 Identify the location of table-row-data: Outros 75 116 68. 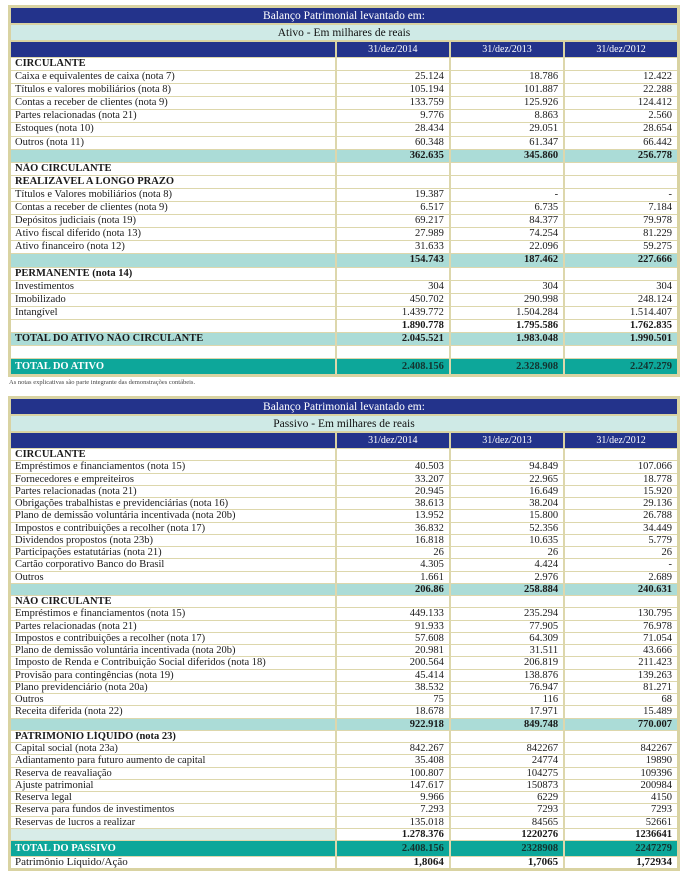
(344, 699).